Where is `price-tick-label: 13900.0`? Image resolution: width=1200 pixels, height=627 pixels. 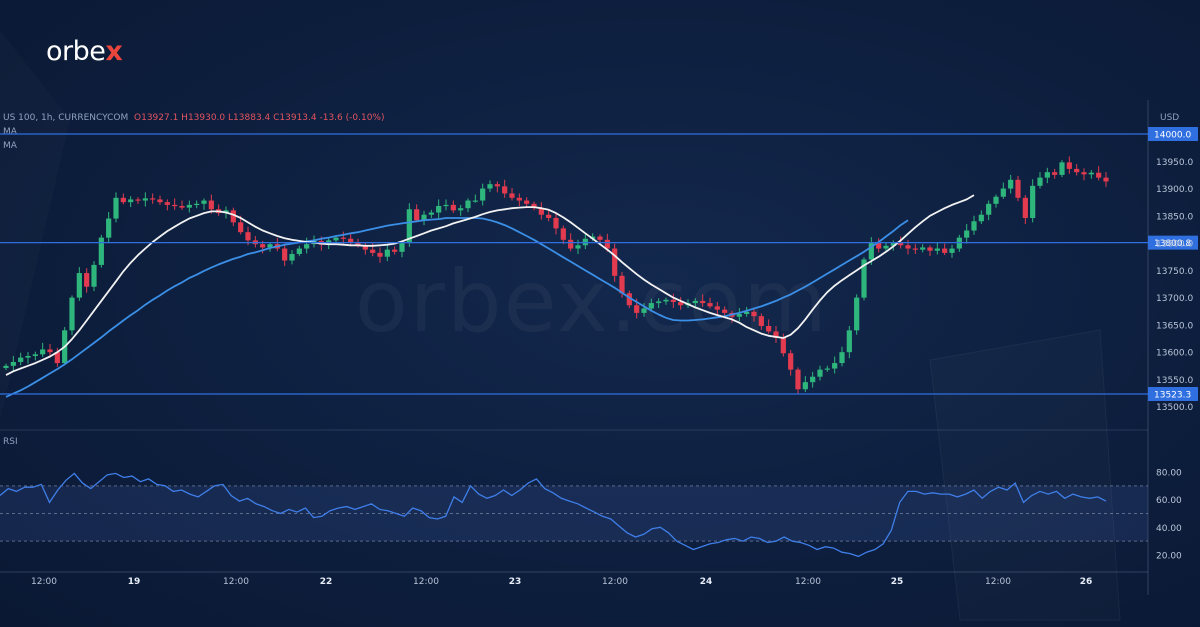 price-tick-label: 13900.0 is located at coordinates (1174, 190).